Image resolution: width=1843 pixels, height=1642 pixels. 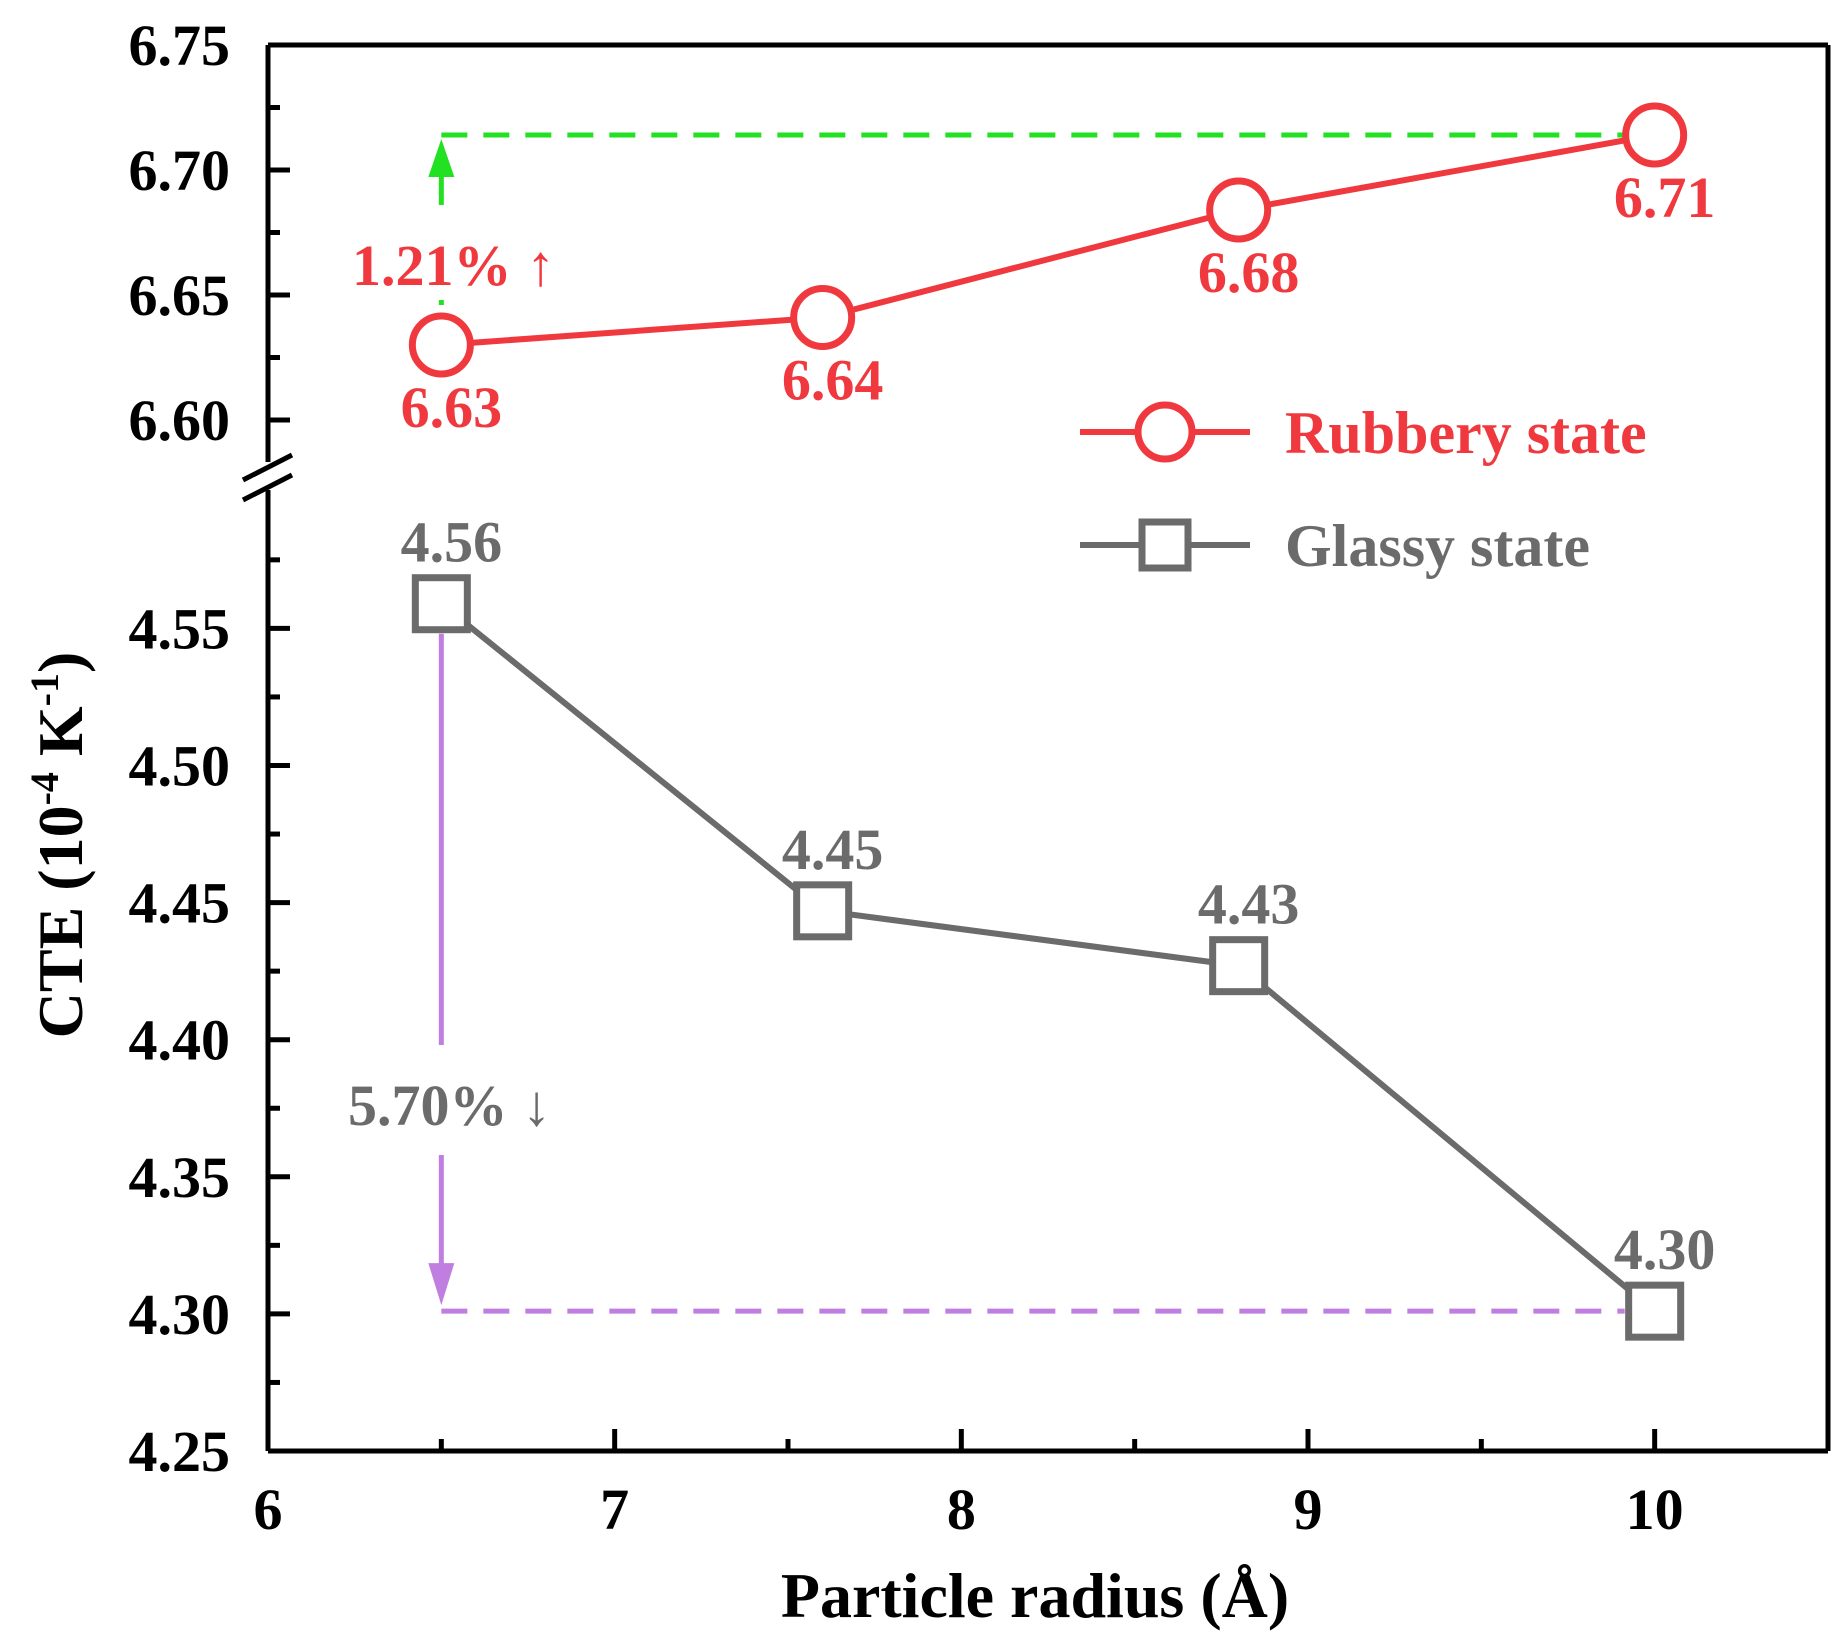 What do you see at coordinates (180, 765) in the screenshot?
I see `lower-y-tick-label-5: 4.50` at bounding box center [180, 765].